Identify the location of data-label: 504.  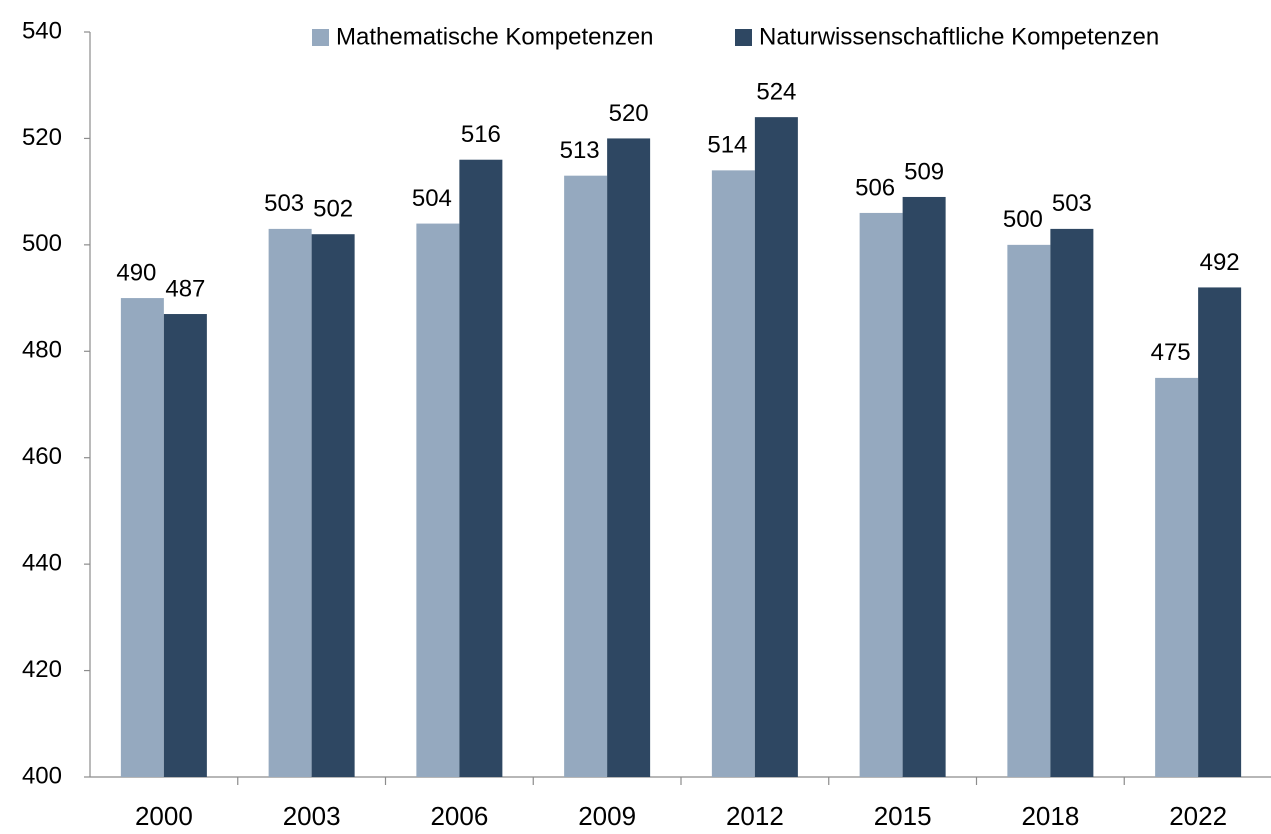
(432, 198).